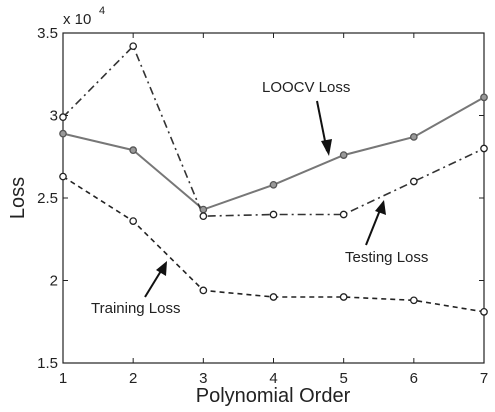 This screenshot has height=412, width=495. Describe the element at coordinates (77, 19) in the screenshot. I see `axis-multiplier-base: x 10` at that location.